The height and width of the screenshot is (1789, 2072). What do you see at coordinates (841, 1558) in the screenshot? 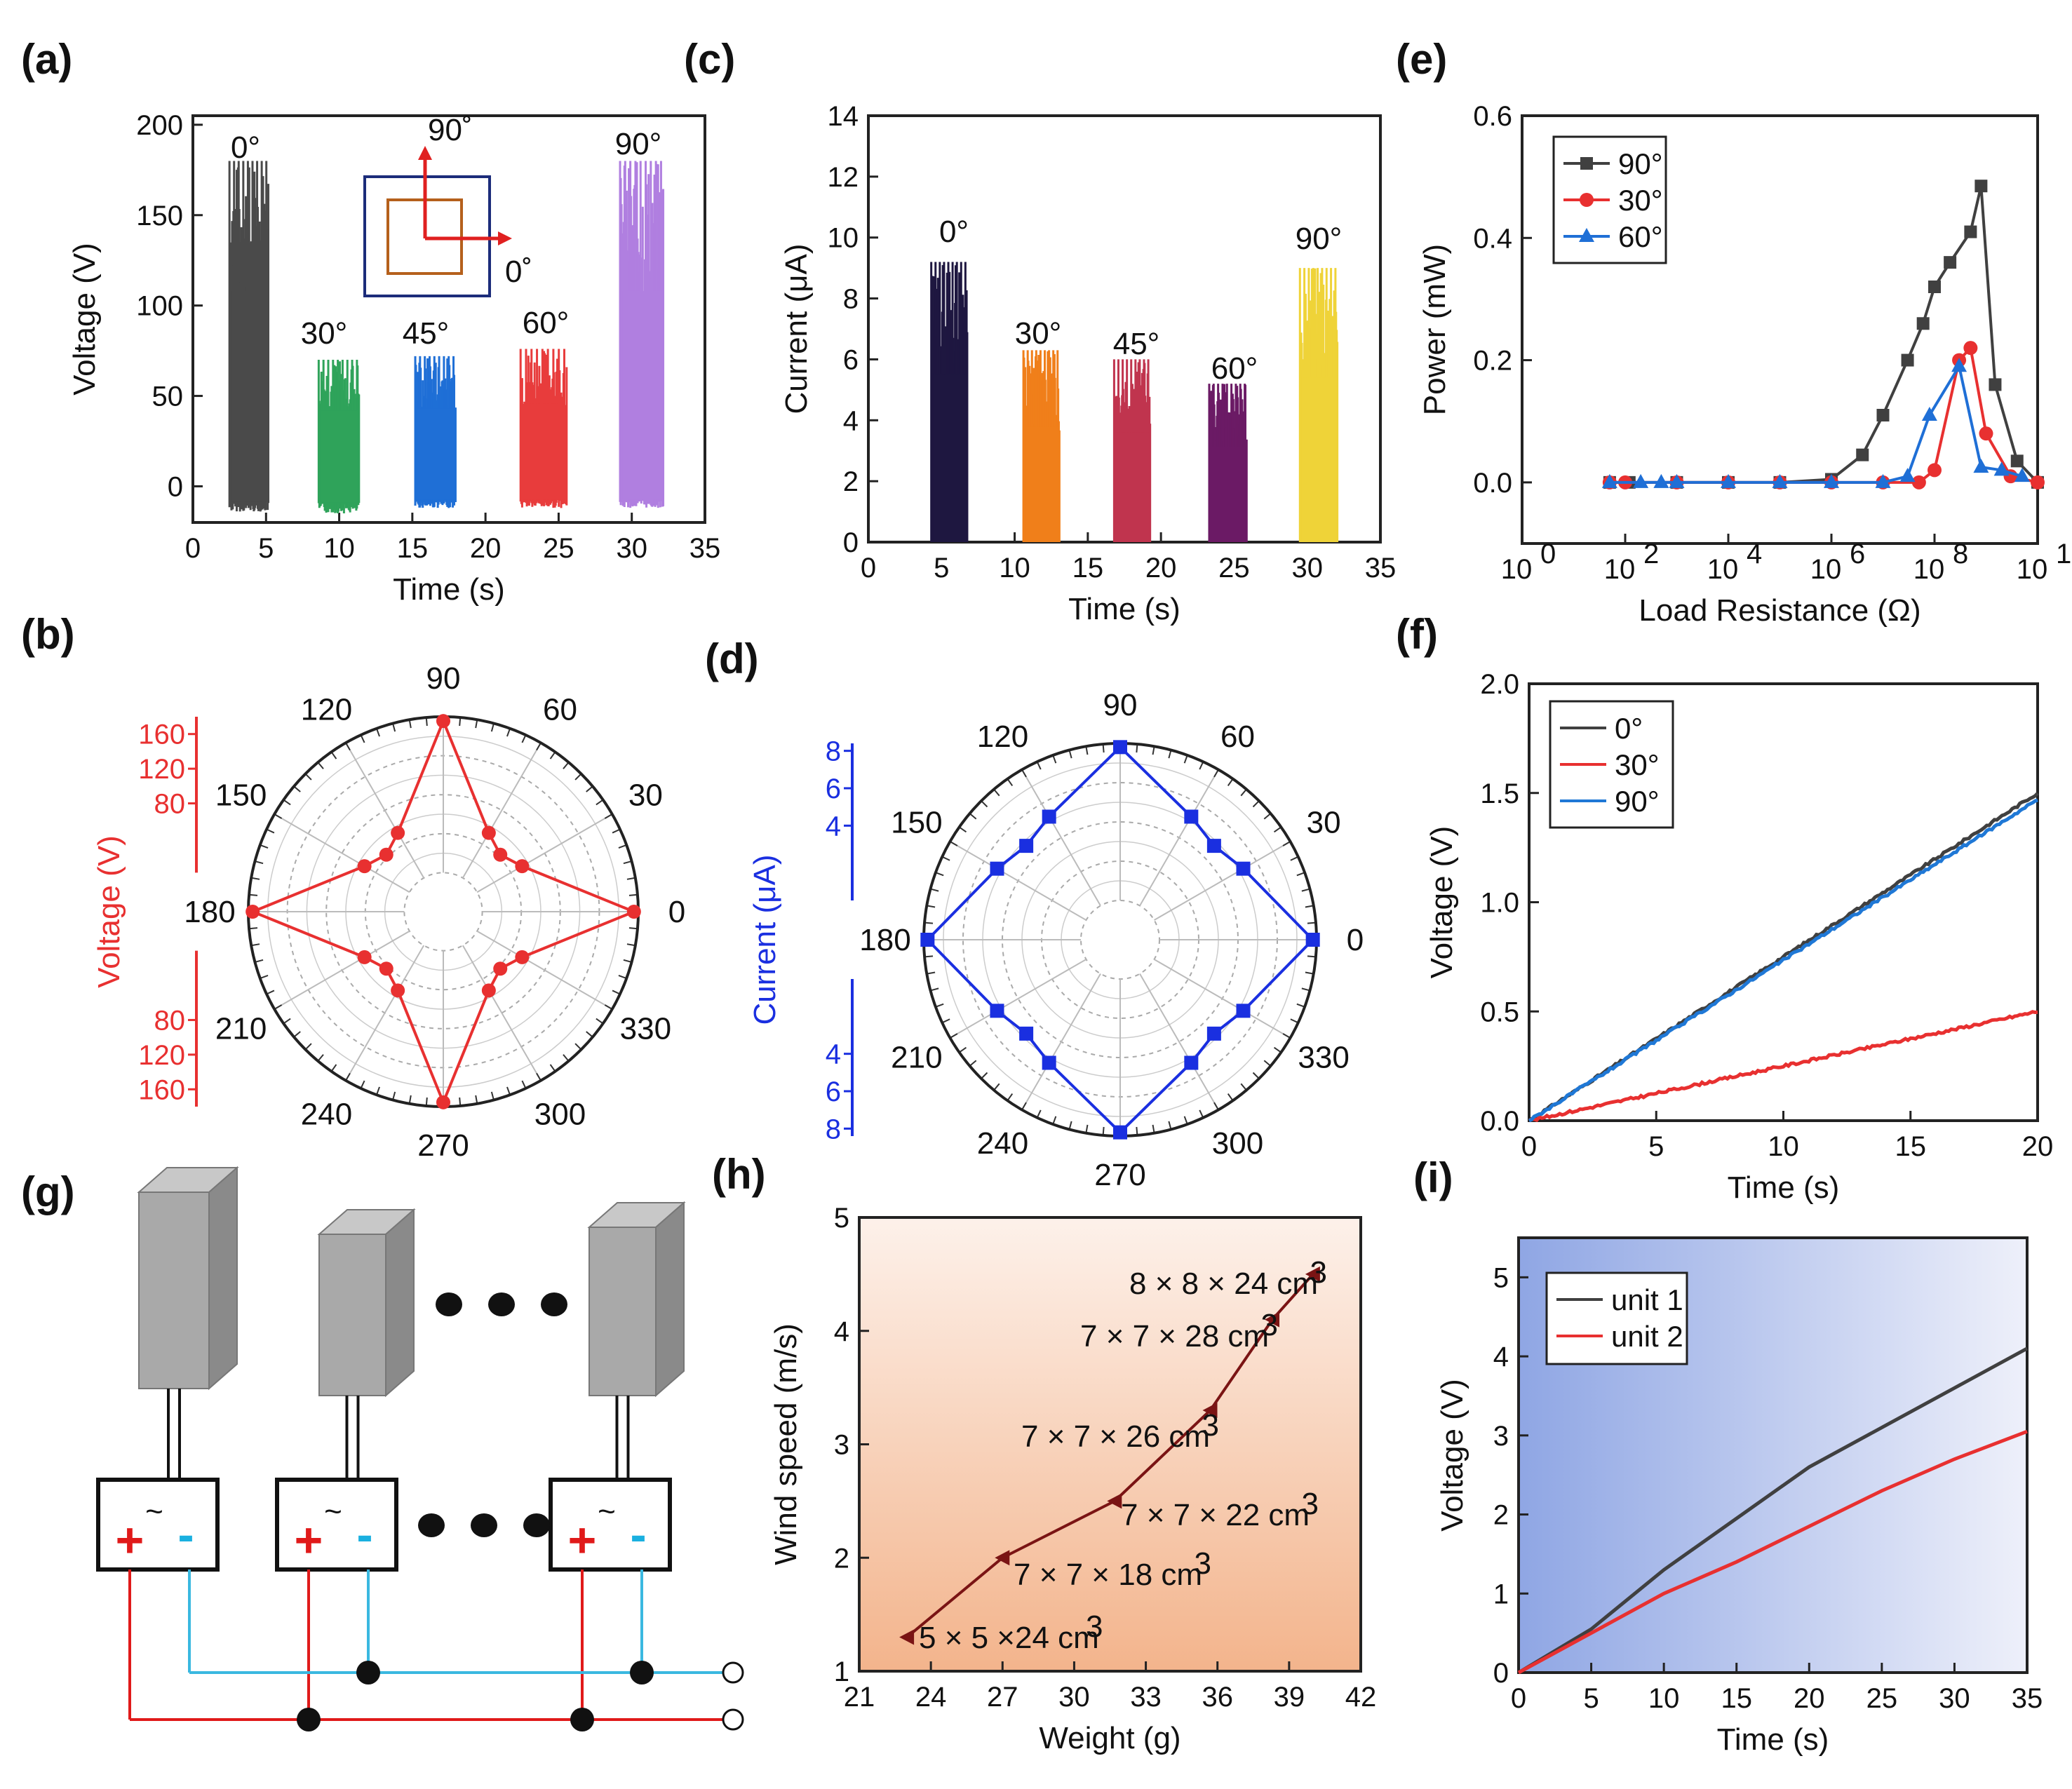
I see `y-tick-label: 2` at bounding box center [841, 1558].